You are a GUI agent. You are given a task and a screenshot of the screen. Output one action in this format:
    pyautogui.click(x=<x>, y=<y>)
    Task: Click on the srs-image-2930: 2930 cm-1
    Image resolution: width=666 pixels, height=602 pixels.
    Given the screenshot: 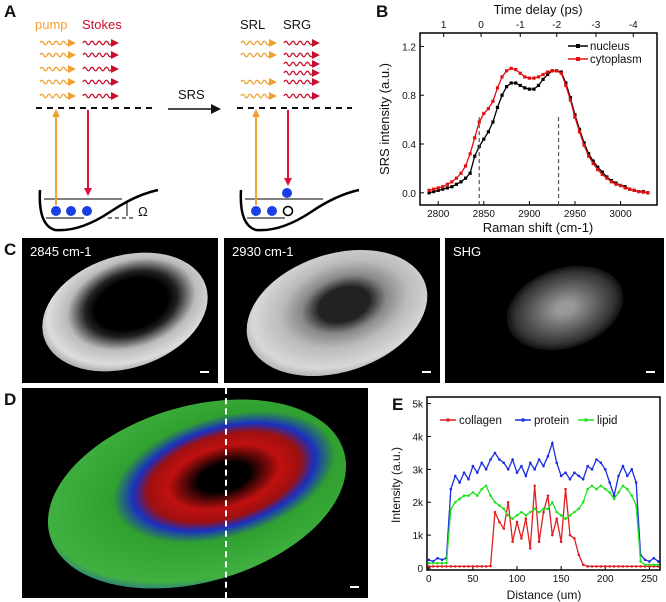 What is the action you would take?
    pyautogui.click(x=332, y=310)
    